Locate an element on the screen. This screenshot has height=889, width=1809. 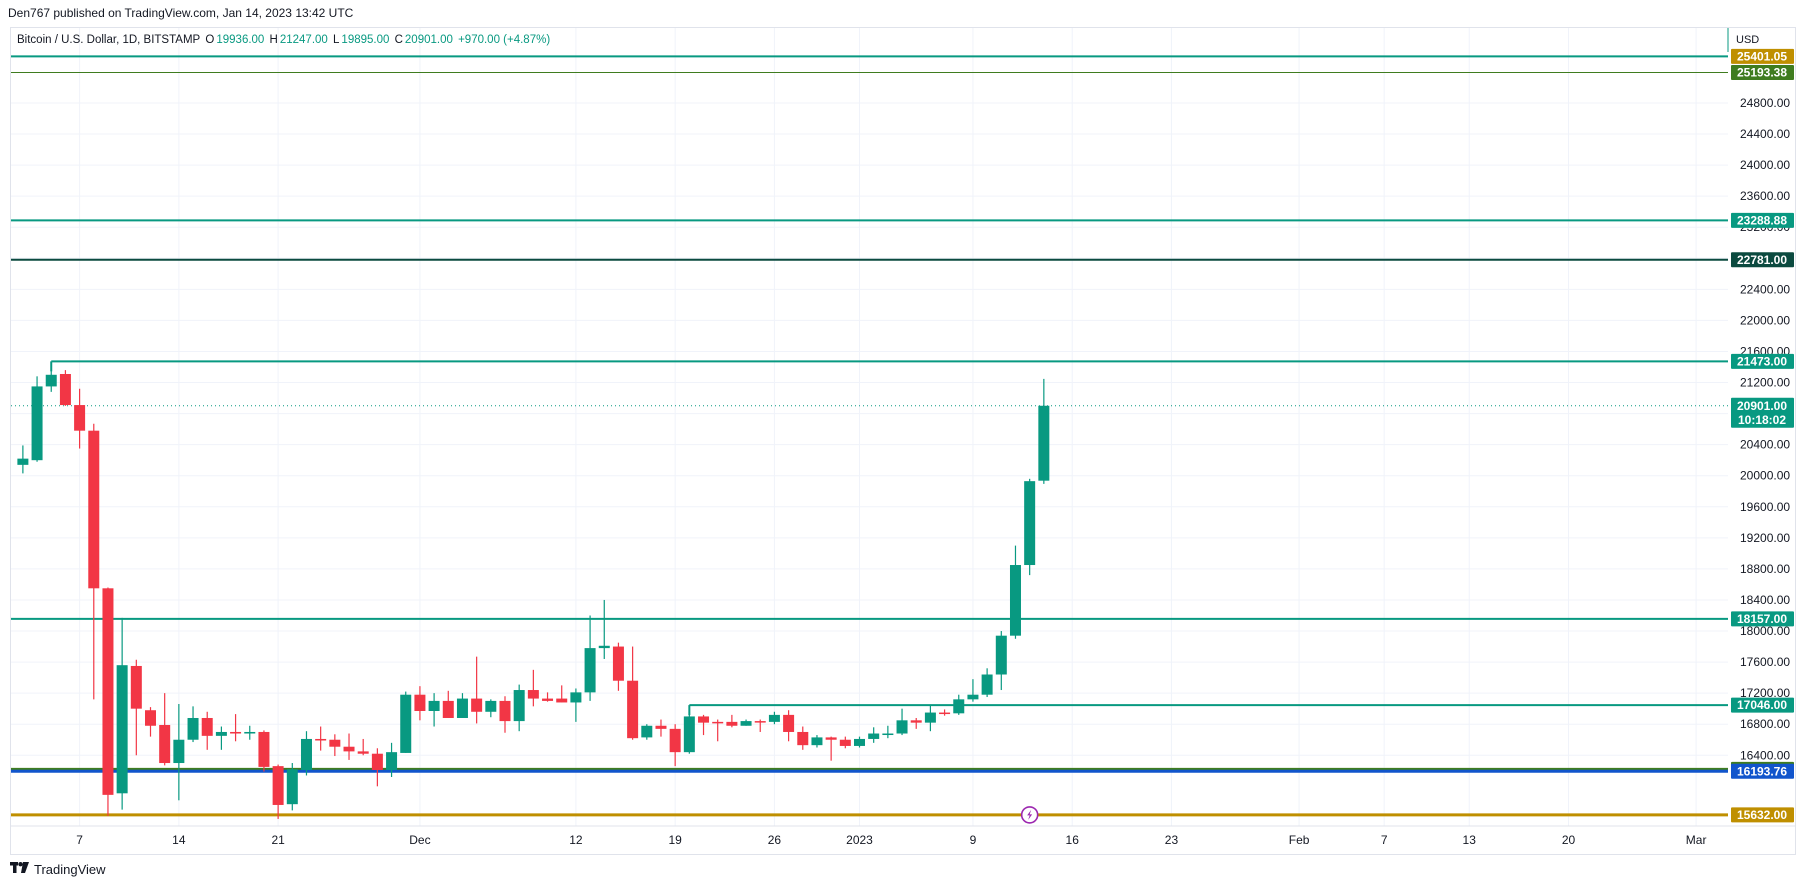
svg-text: 20901.00 is located at coordinates (1762, 406).